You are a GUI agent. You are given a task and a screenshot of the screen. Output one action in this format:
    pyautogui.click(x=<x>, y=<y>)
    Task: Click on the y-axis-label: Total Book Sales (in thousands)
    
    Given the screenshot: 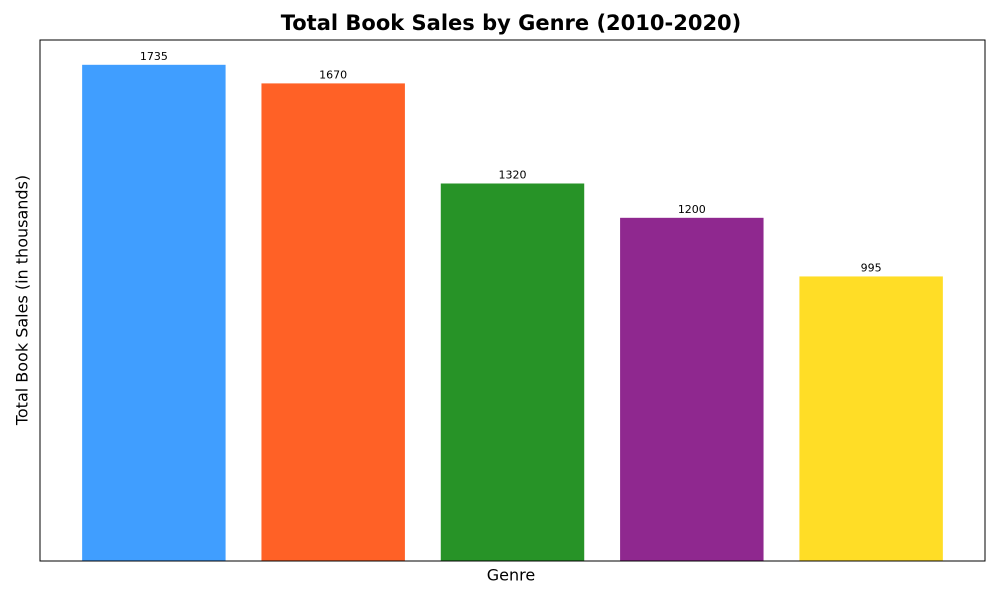 What is the action you would take?
    pyautogui.click(x=22, y=300)
    